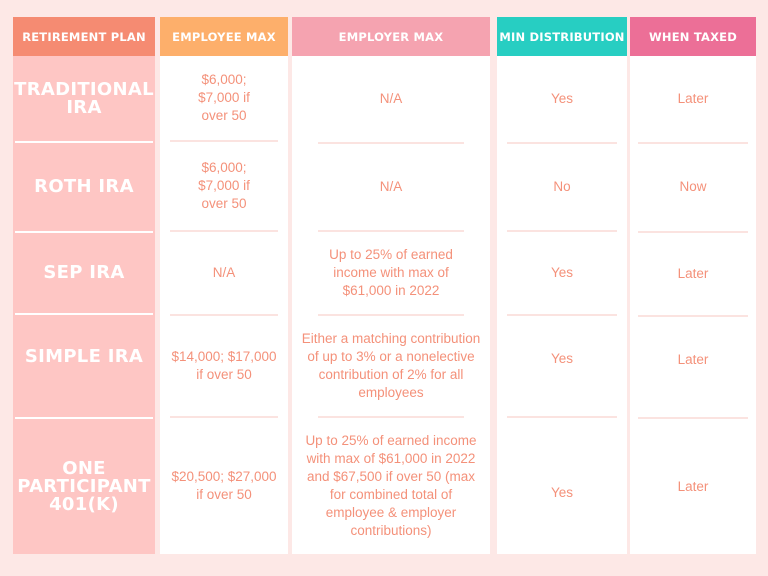  Describe the element at coordinates (693, 186) in the screenshot. I see `when-taxed-cell: Now` at that location.